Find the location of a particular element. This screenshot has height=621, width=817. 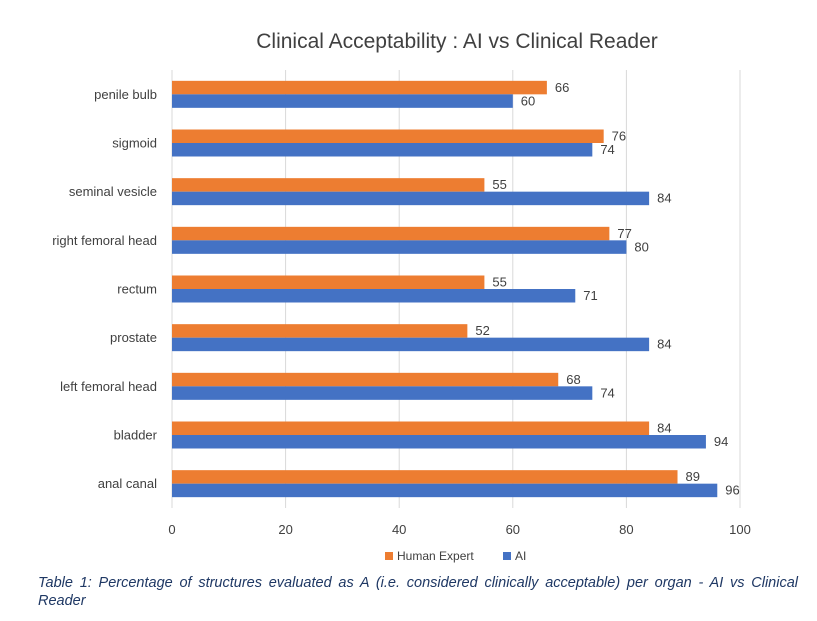

x-tick-label: 0 is located at coordinates (171, 529).